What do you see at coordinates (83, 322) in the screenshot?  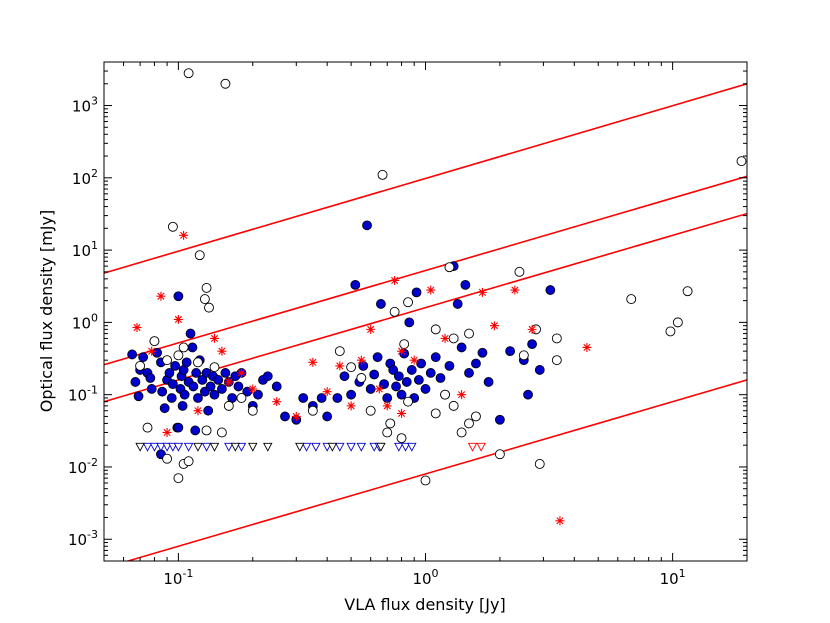 I see `y-tick-labels: 10⁻³ 10⁻² 10⁻¹ 10⁰ 10¹ 10² 10³` at bounding box center [83, 322].